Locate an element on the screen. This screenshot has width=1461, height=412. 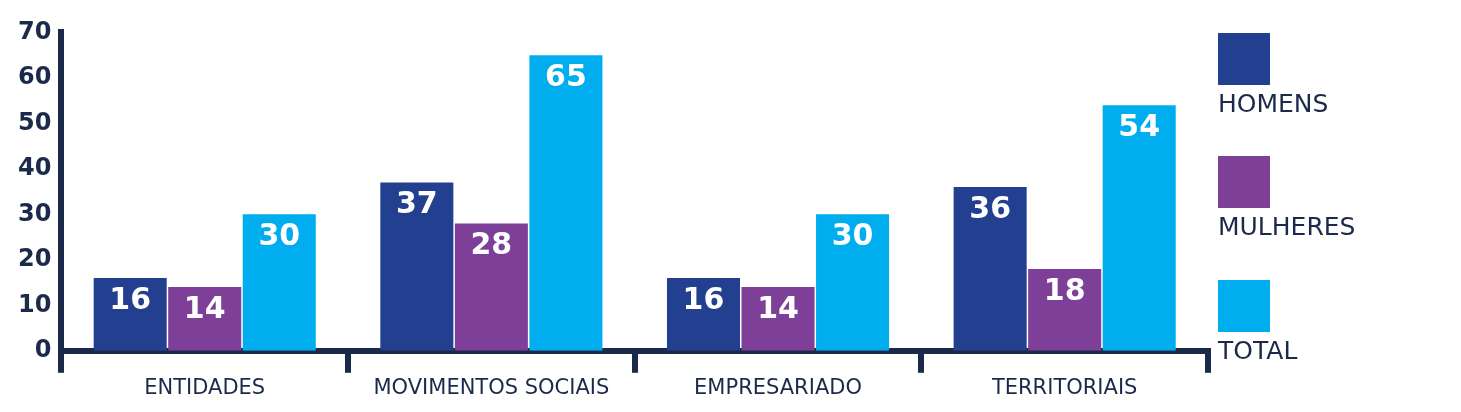
legend-label: MULHERES is located at coordinates (1287, 227).